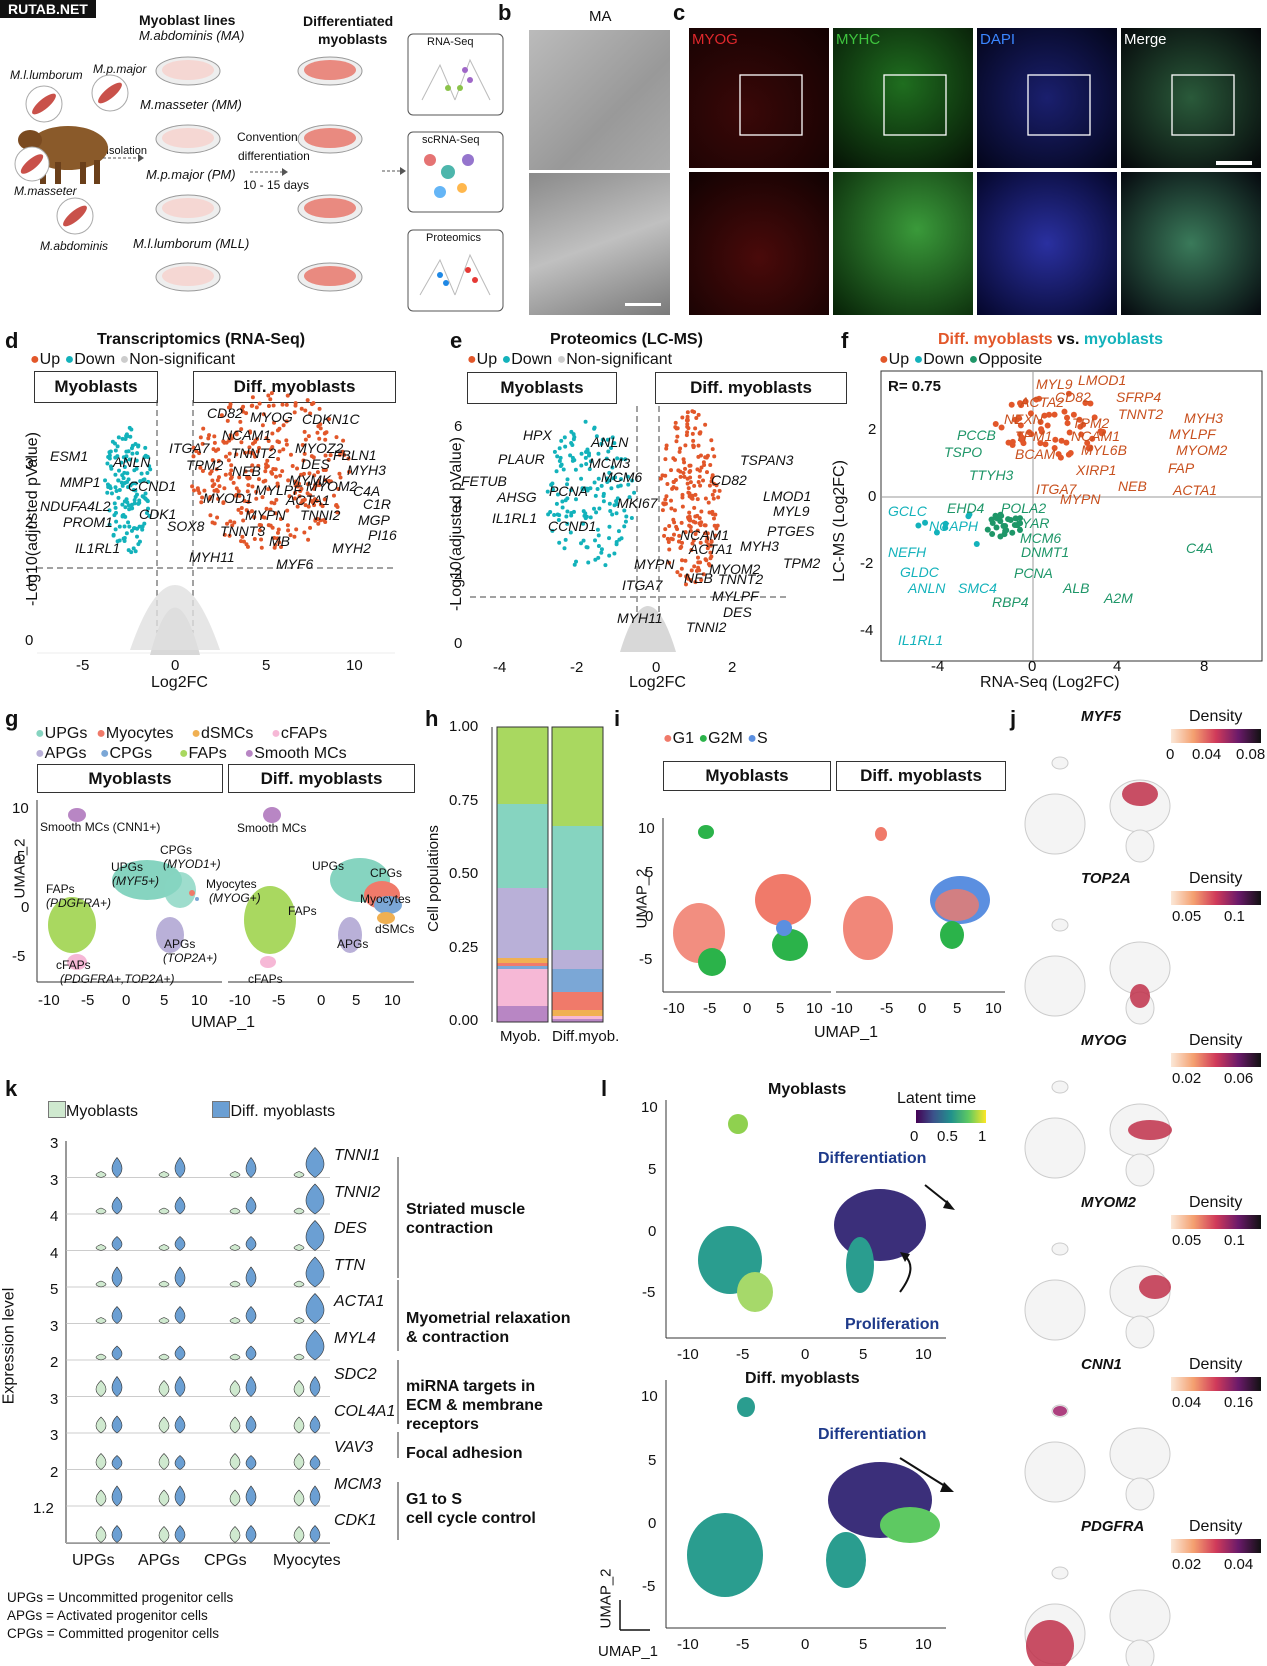 This screenshot has height=1666, width=1267. What do you see at coordinates (1187, 1240) in the screenshot?
I see `density-tick: 0.05` at bounding box center [1187, 1240].